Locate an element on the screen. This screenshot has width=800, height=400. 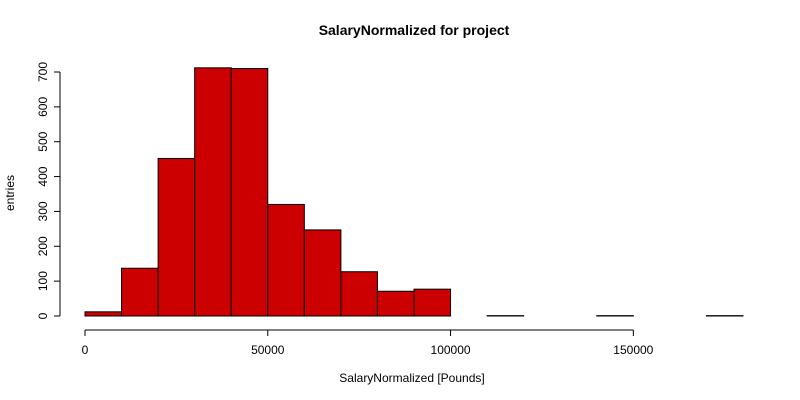
y-axis-label: entries is located at coordinates (10, 193).